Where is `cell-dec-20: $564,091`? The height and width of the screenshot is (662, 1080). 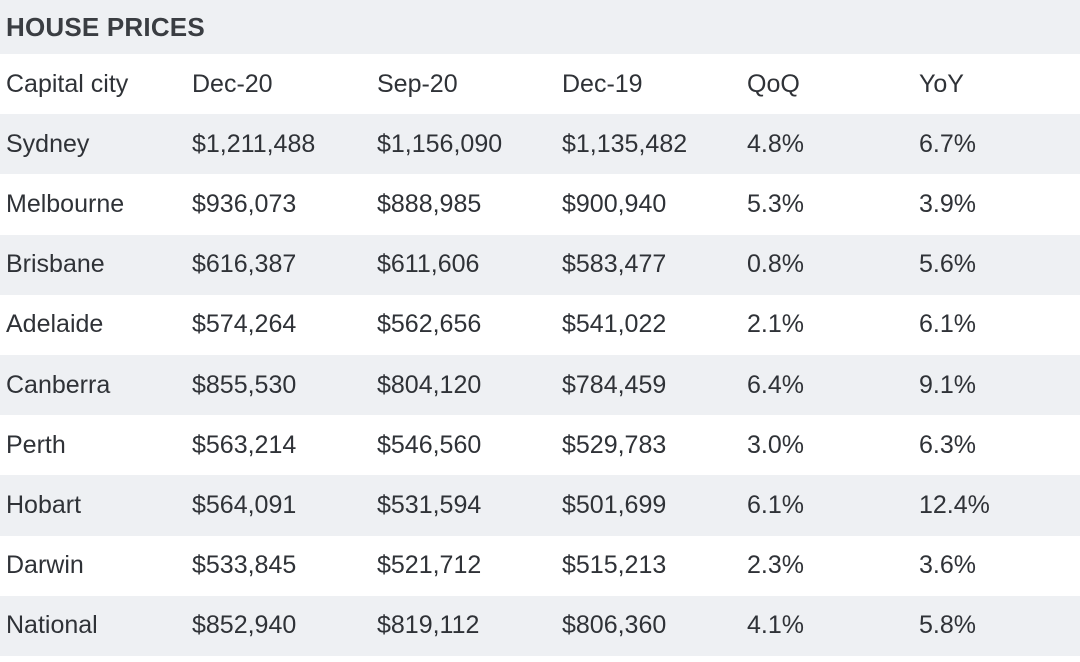 cell-dec-20: $564,091 is located at coordinates (244, 504).